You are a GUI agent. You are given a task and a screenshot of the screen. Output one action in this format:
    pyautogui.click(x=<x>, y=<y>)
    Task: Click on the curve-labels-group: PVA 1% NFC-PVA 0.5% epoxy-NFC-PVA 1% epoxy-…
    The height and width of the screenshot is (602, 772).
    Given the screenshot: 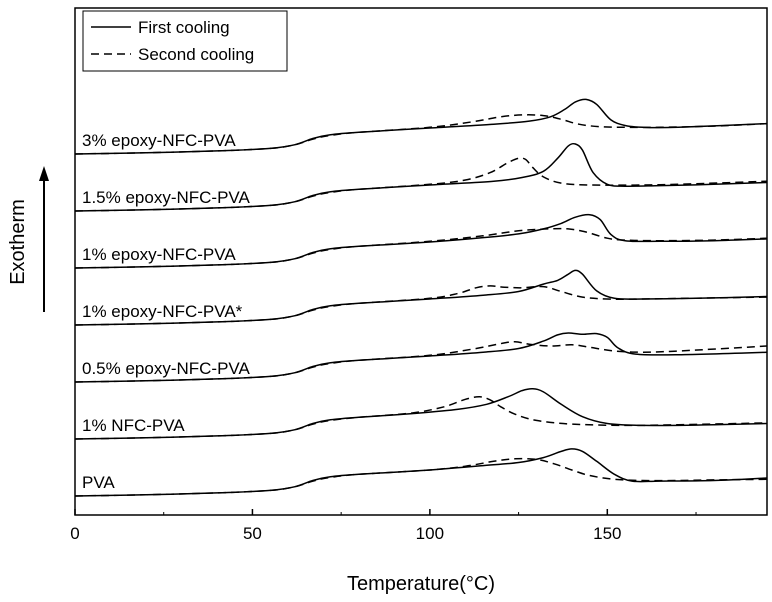 What is the action you would take?
    pyautogui.click(x=166, y=311)
    